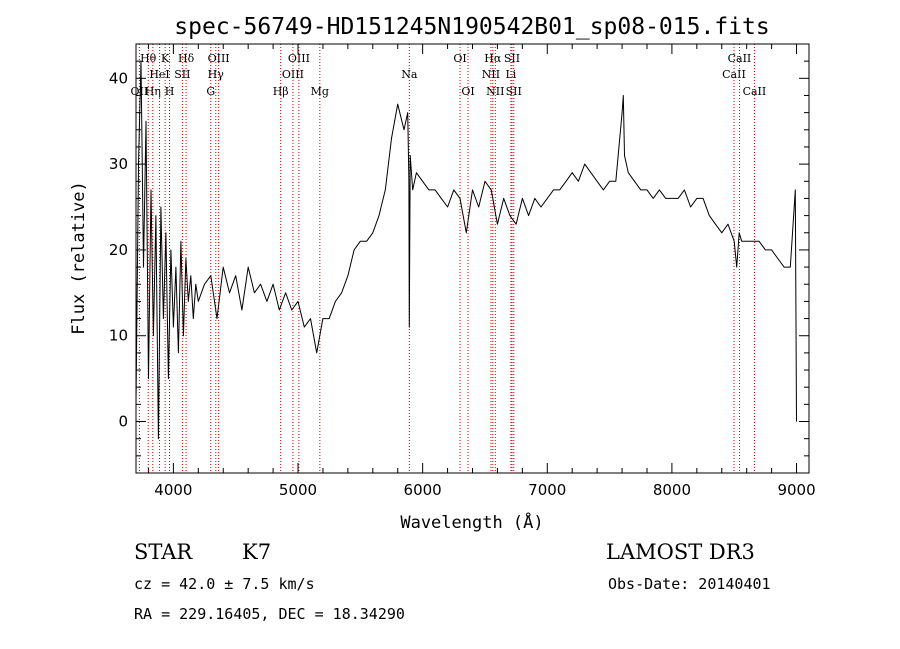 The width and height of the screenshot is (900, 649). I want to click on coordinates: RA = 229.16405, DEC = 18.34290, so click(269, 614).